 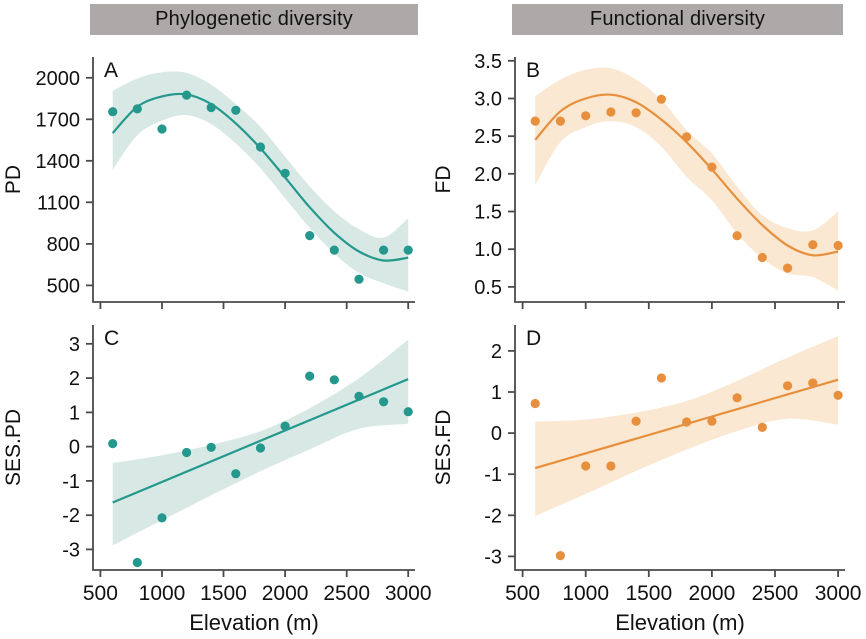 What do you see at coordinates (58, 162) in the screenshot?
I see `y-tick-label: 1400` at bounding box center [58, 162].